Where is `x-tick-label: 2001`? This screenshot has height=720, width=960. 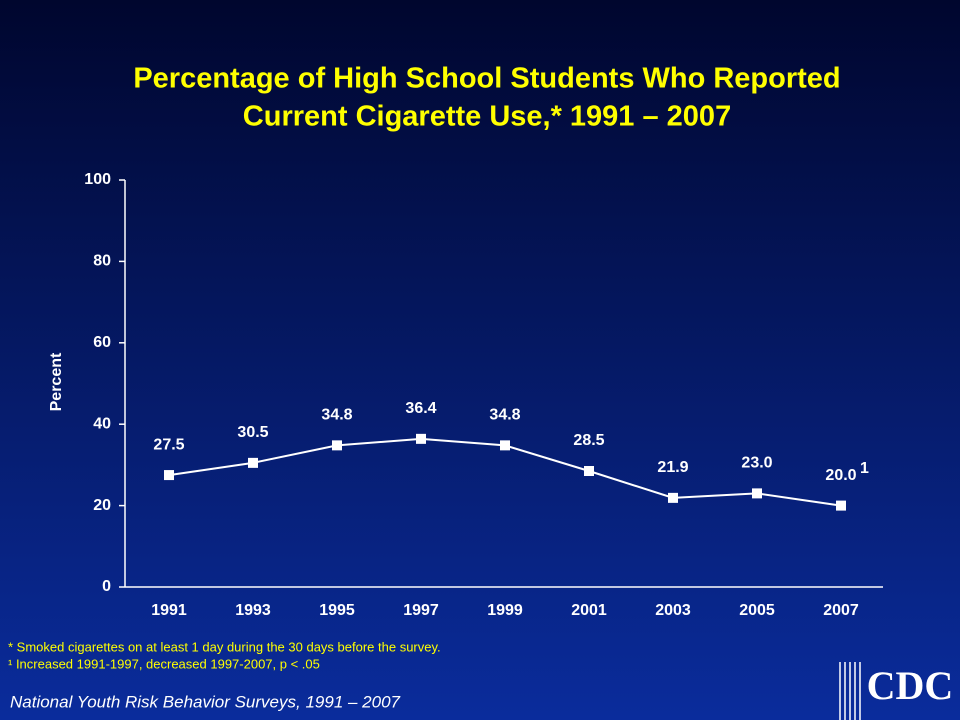
x-tick-label: 2001 is located at coordinates (589, 610).